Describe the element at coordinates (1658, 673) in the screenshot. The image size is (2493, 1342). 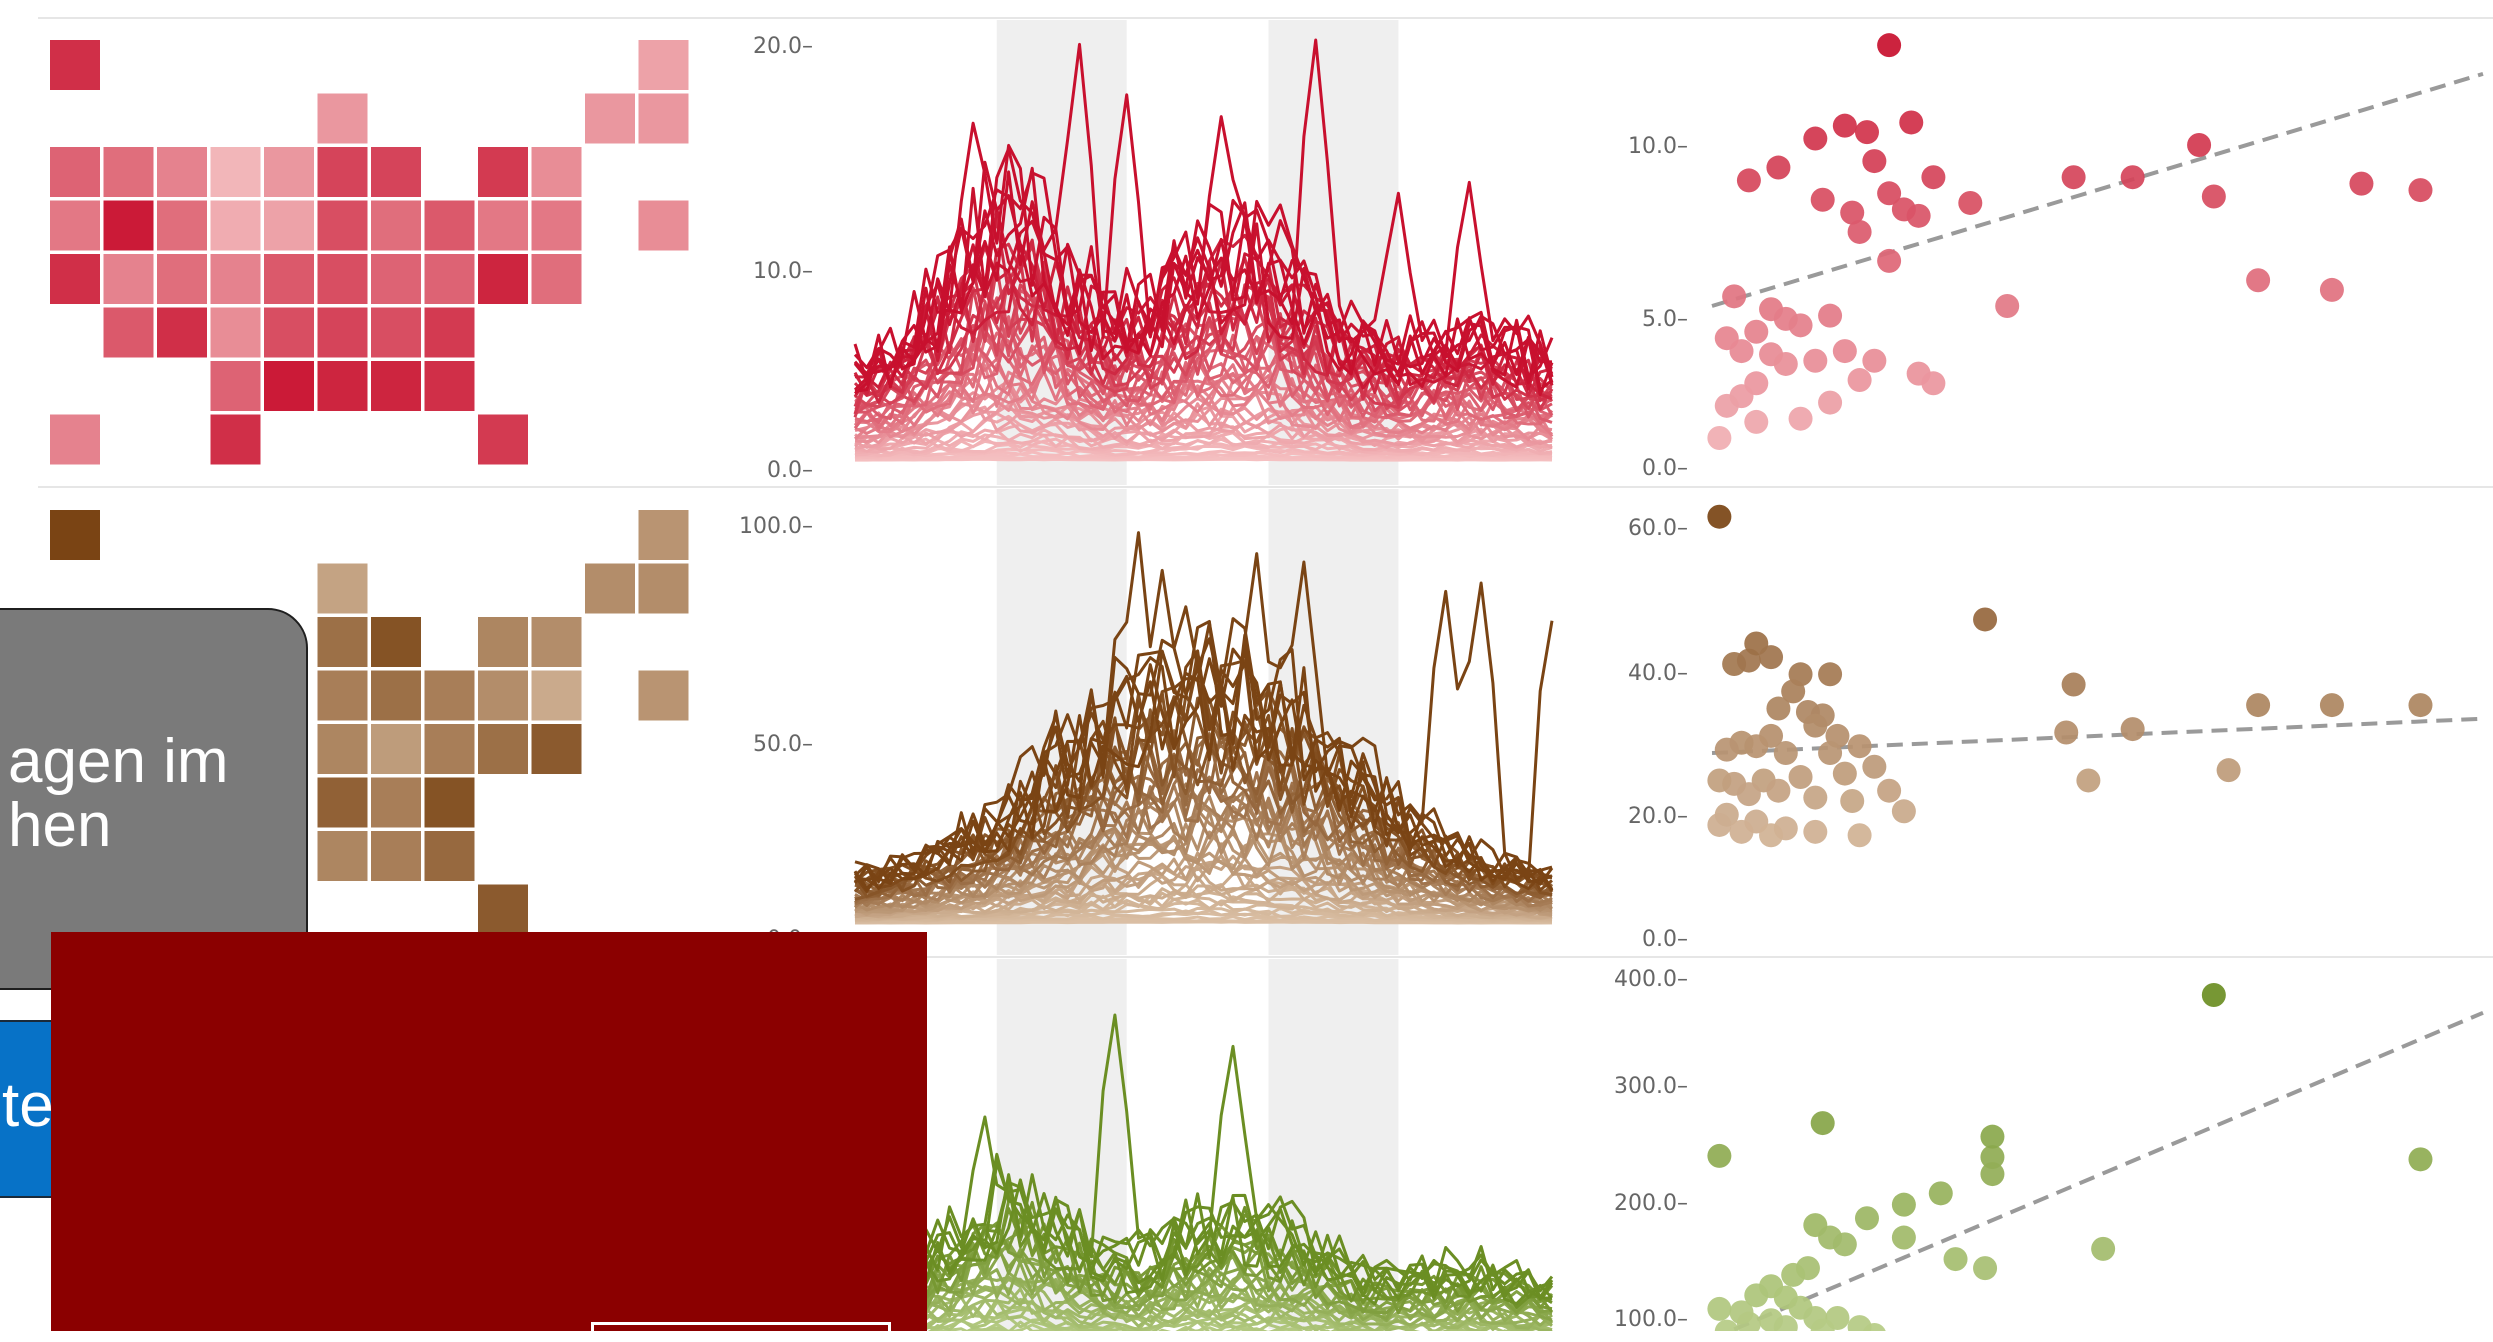
I see `y-tick-label: 40.0–` at that location.